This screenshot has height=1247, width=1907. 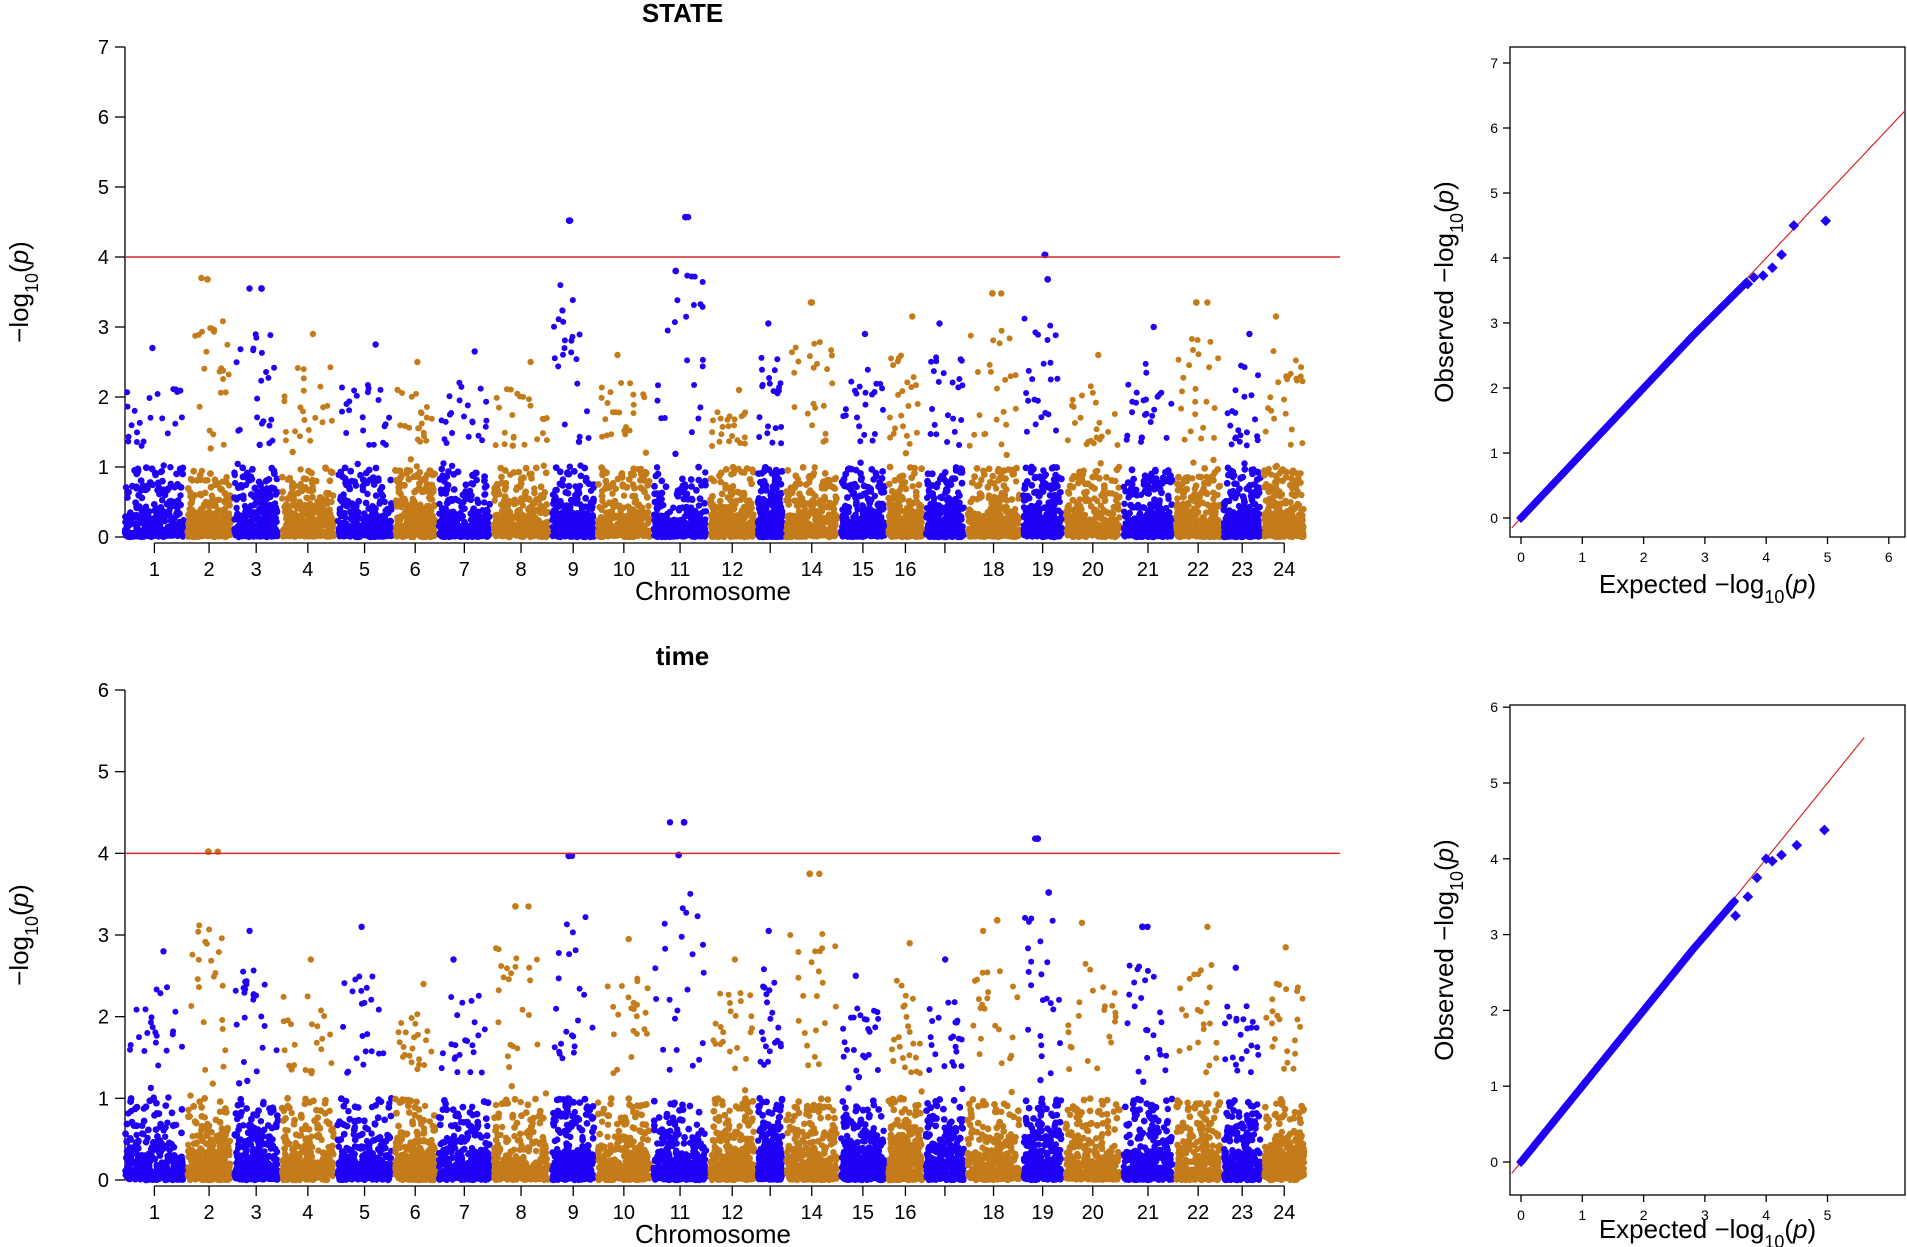 What do you see at coordinates (103, 328) in the screenshot?
I see `state-y-tick-label: 3` at bounding box center [103, 328].